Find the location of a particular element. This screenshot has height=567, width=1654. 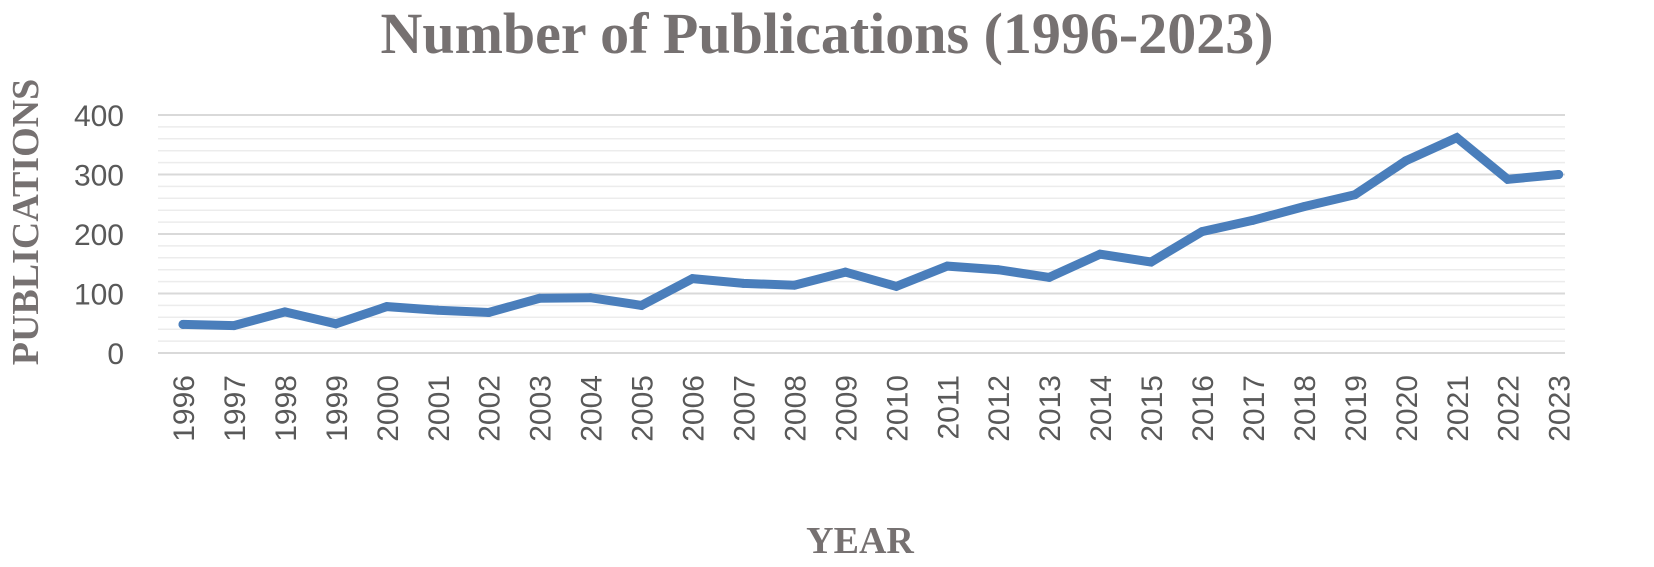

y-axis-title: PUBLICATIONS is located at coordinates (26, 222).